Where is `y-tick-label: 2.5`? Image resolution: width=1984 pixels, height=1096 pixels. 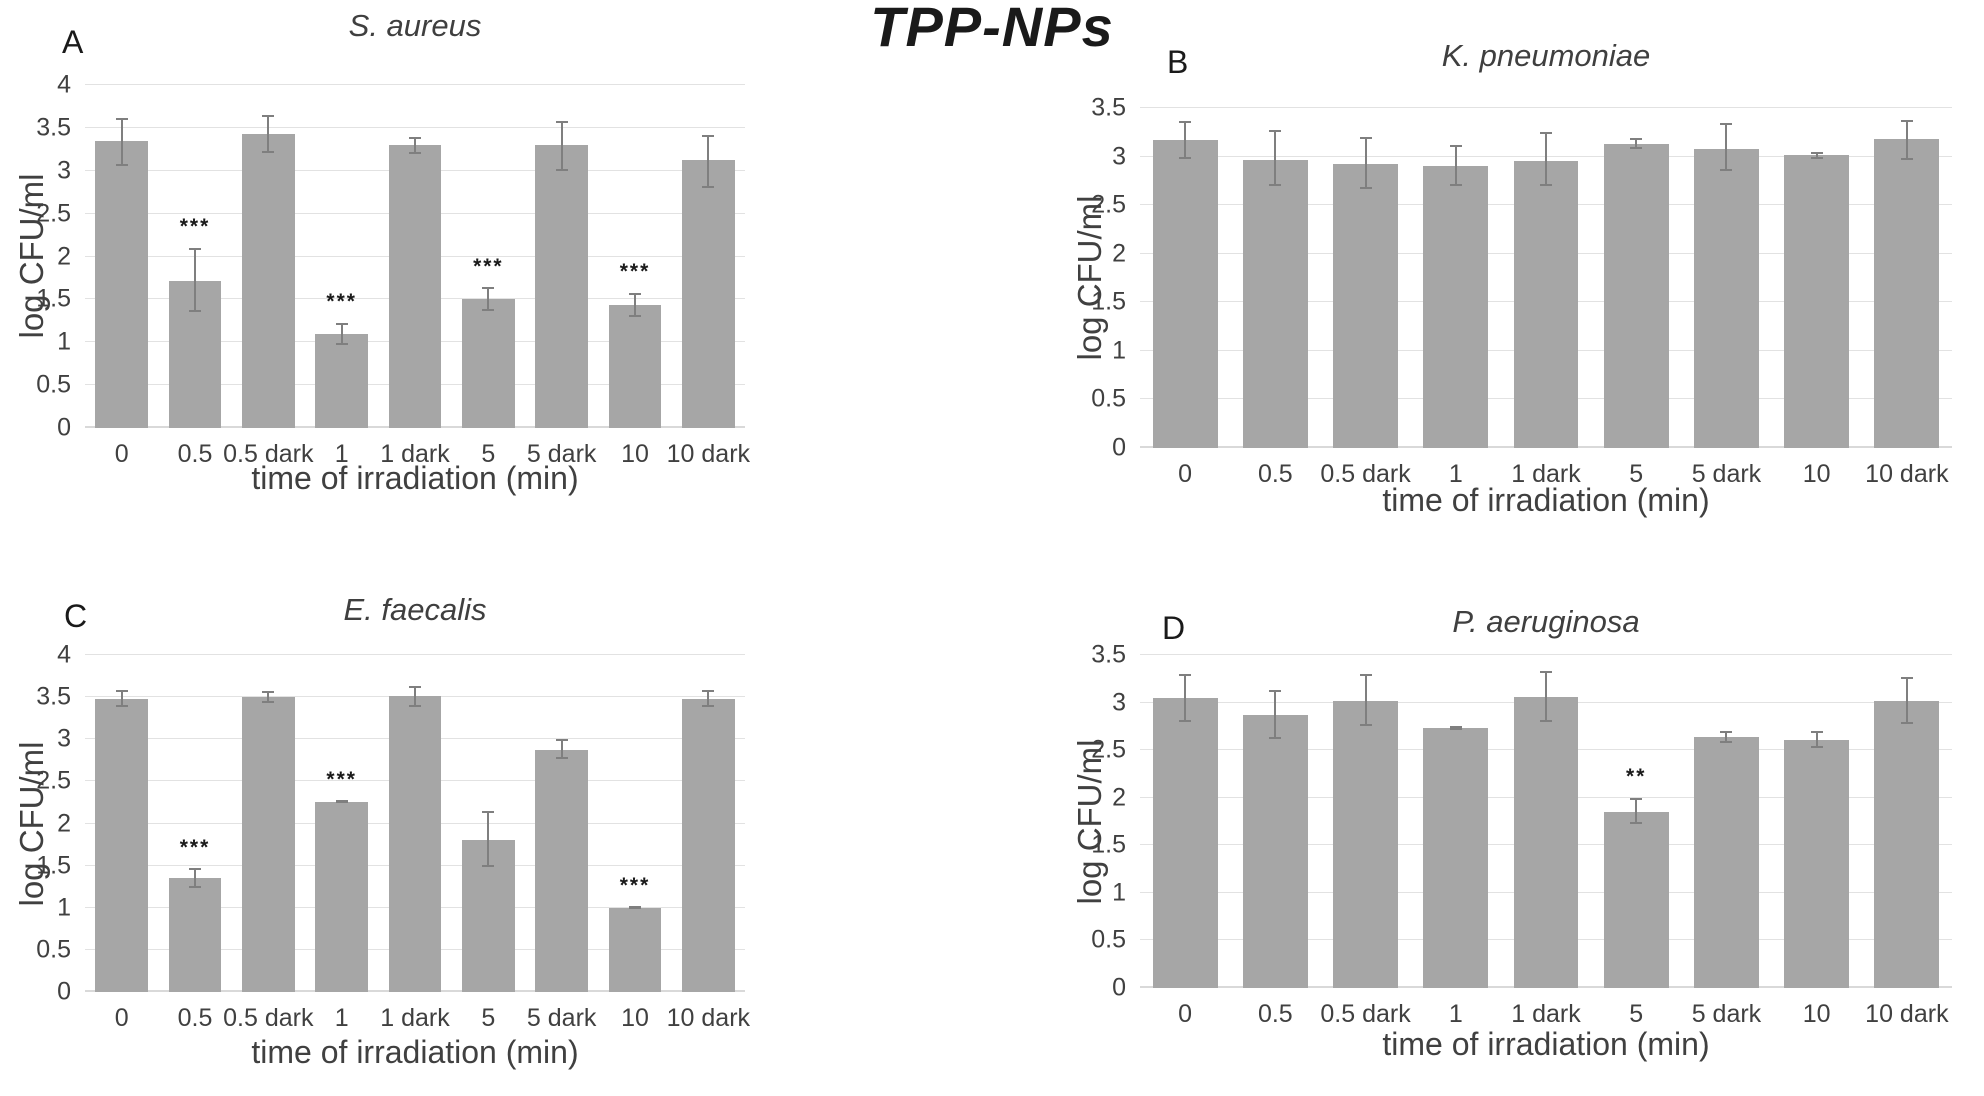
y-tick-label: 2.5 is located at coordinates (53, 213).